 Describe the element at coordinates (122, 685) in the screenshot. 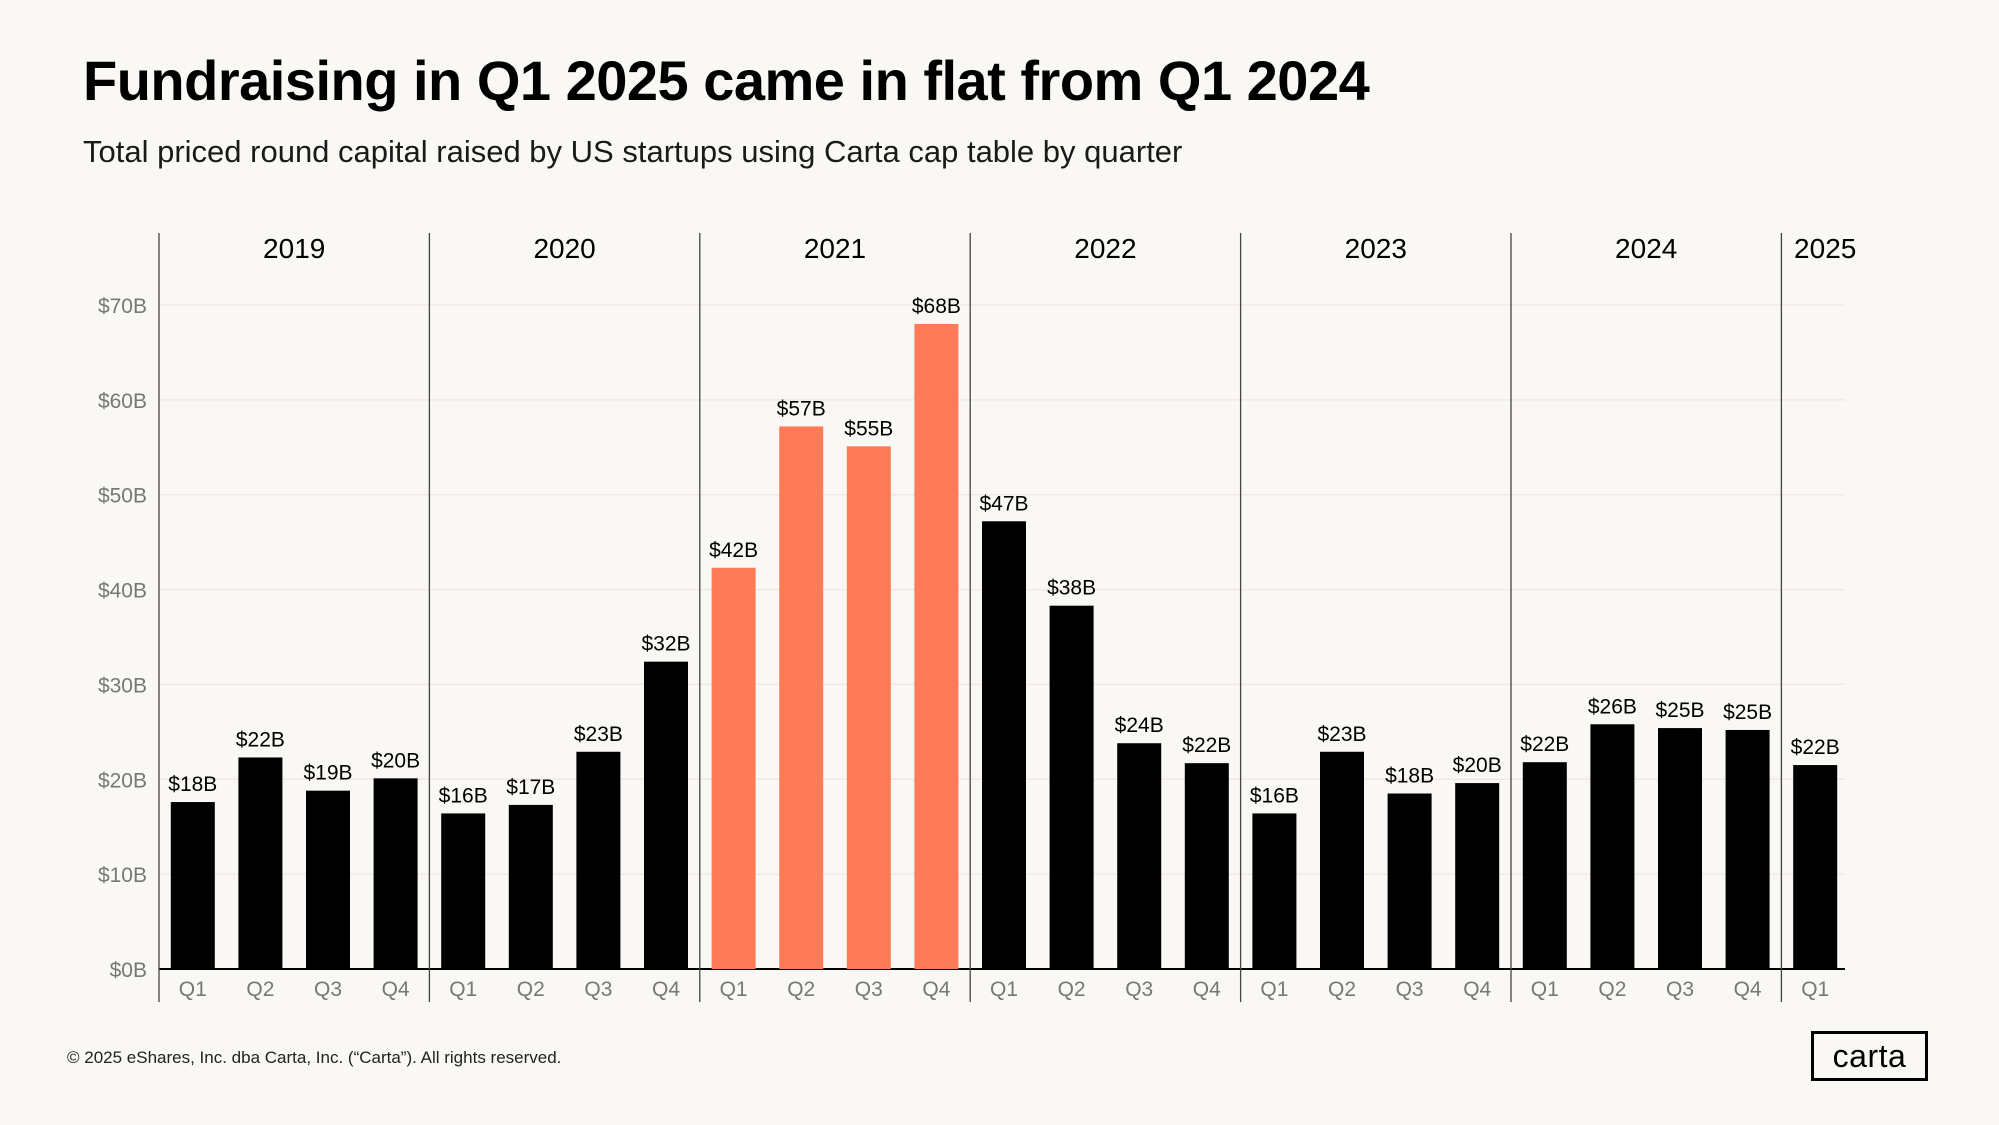

I see `y-tick-label: $30B` at that location.